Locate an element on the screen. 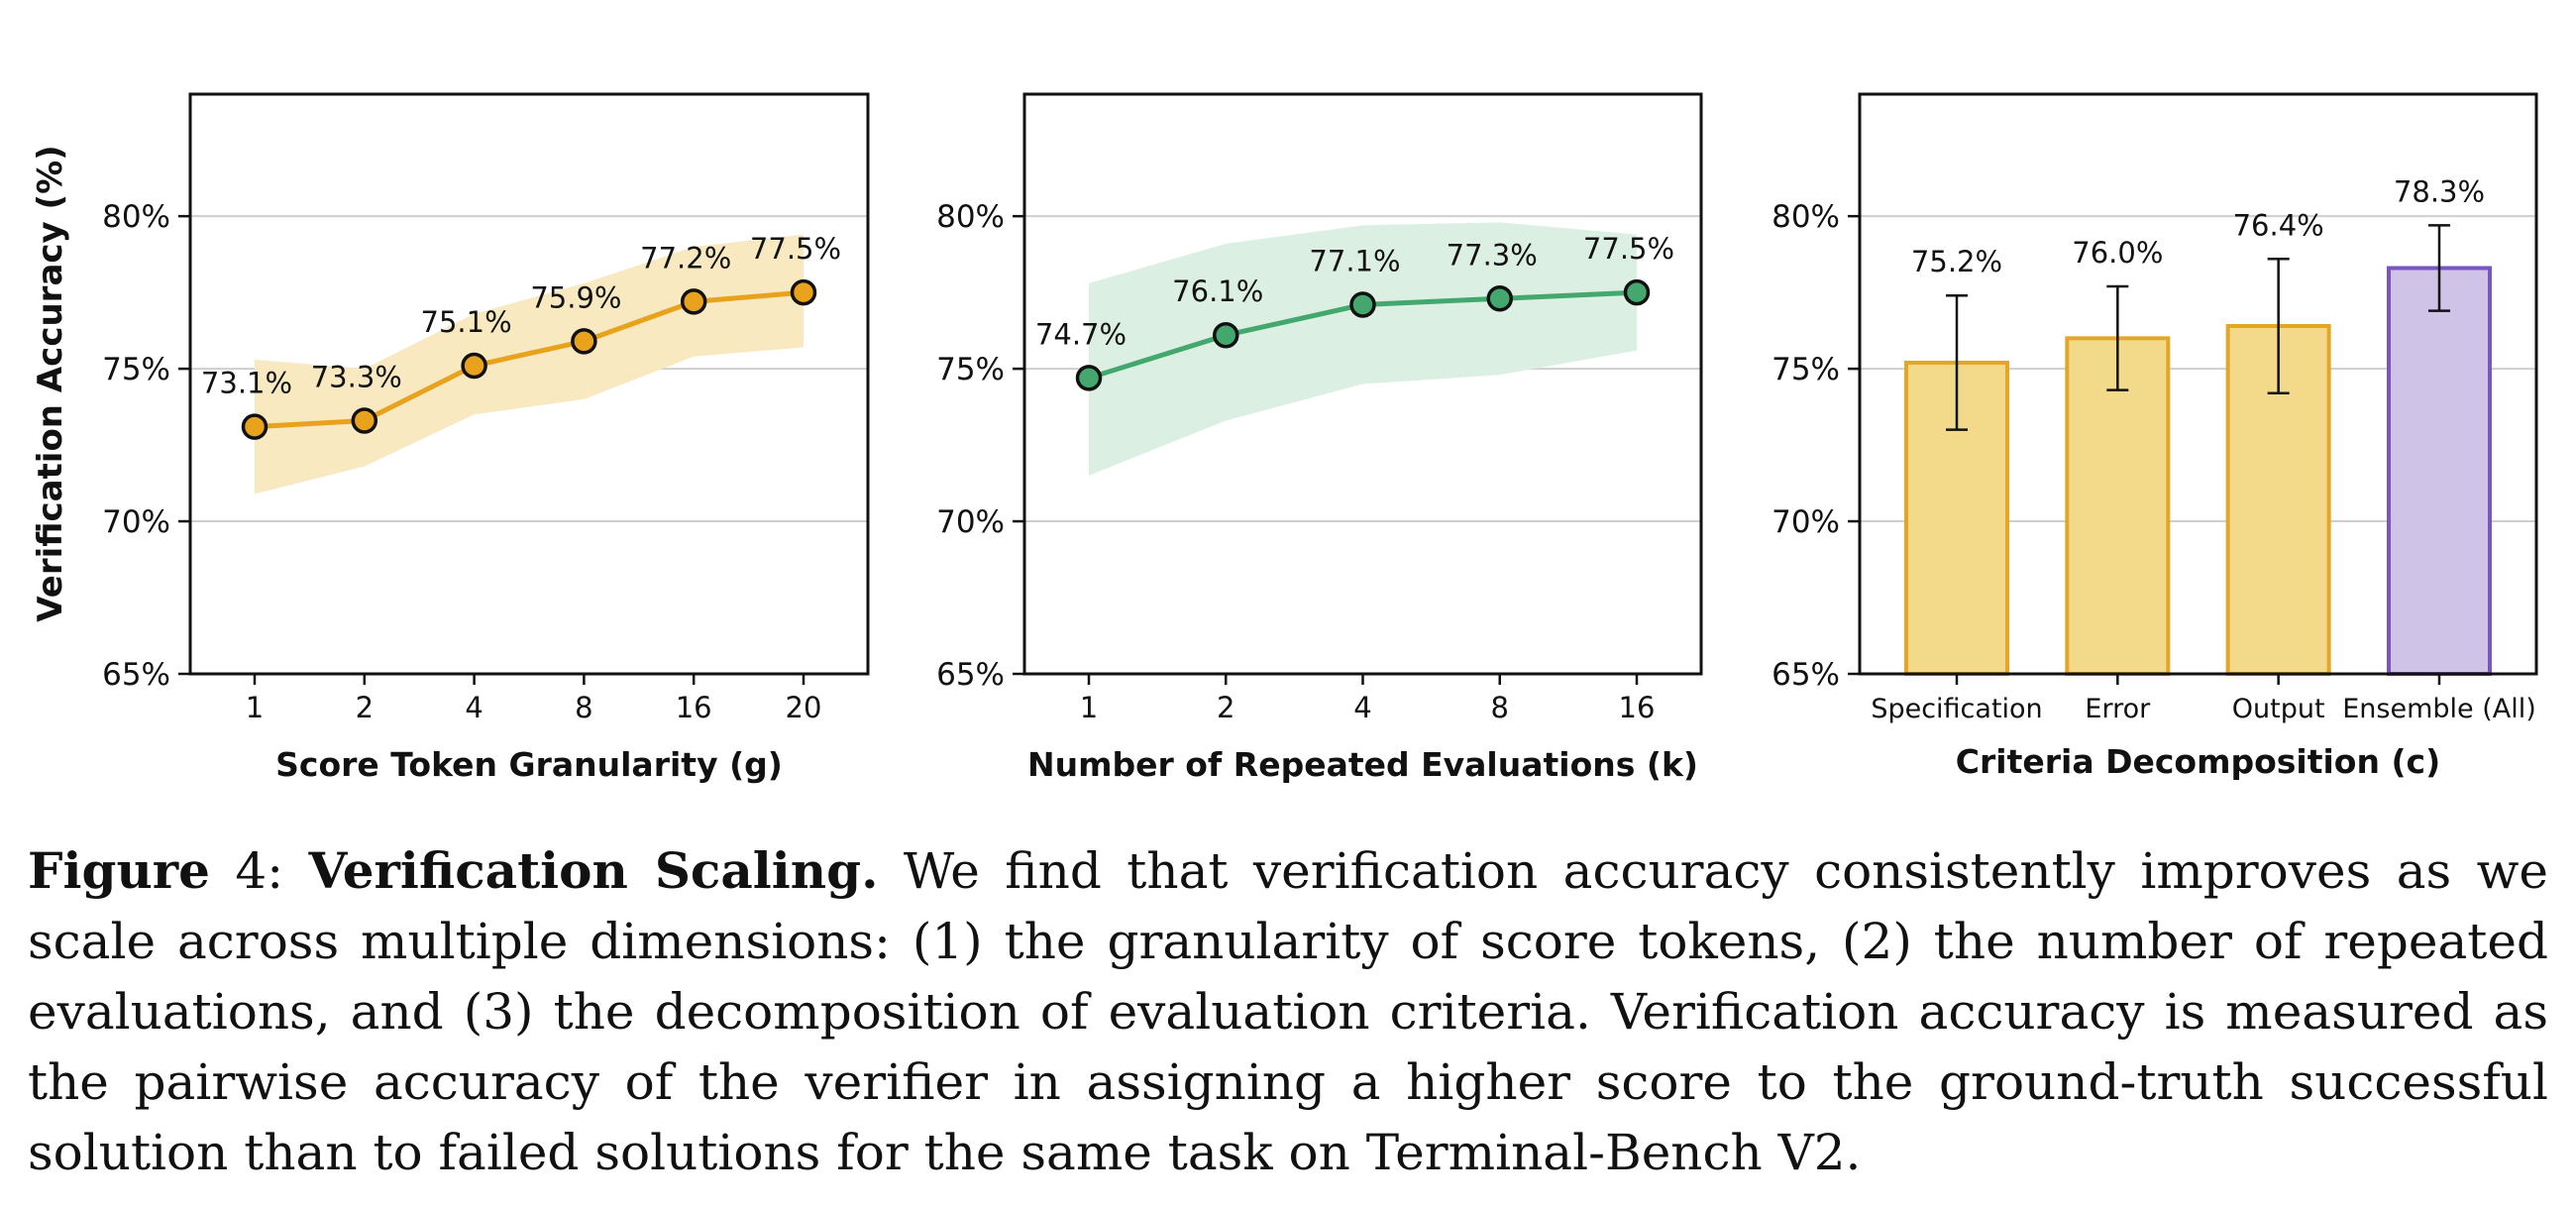 Image resolution: width=2576 pixels, height=1209 pixels. x-tick-label: Specification is located at coordinates (1956, 709).